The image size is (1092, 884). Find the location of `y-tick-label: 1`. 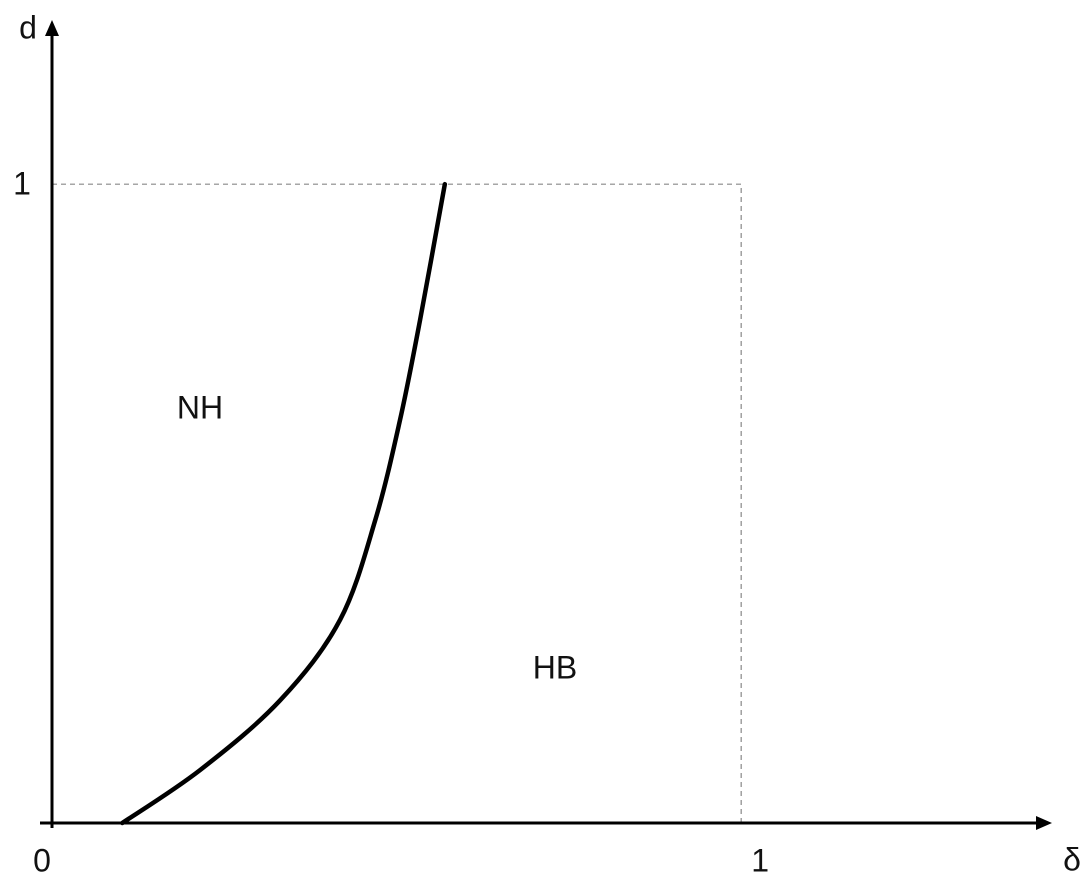

y-tick-label: 1 is located at coordinates (22, 184).